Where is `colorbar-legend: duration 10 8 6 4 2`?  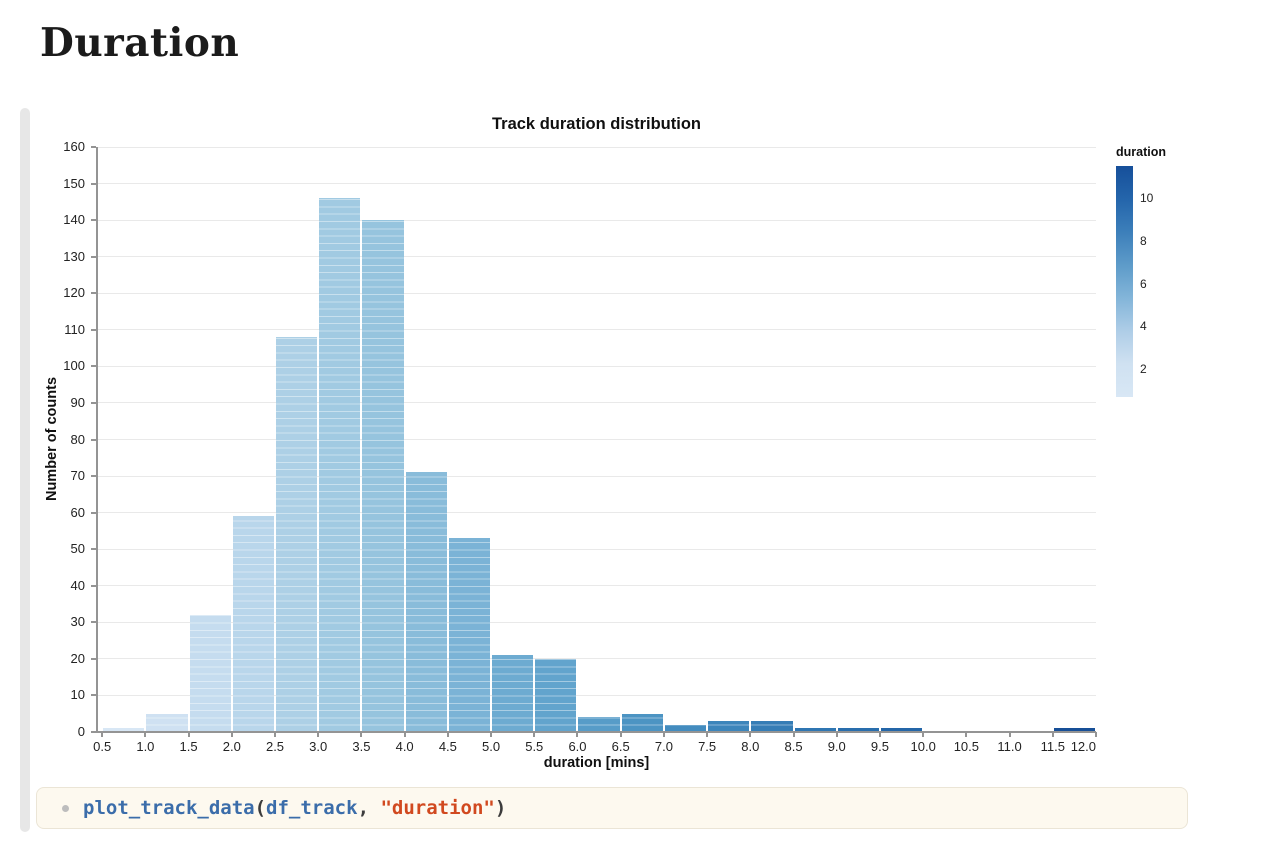
colorbar-legend: duration 10 8 6 4 2 is located at coordinates (1161, 280).